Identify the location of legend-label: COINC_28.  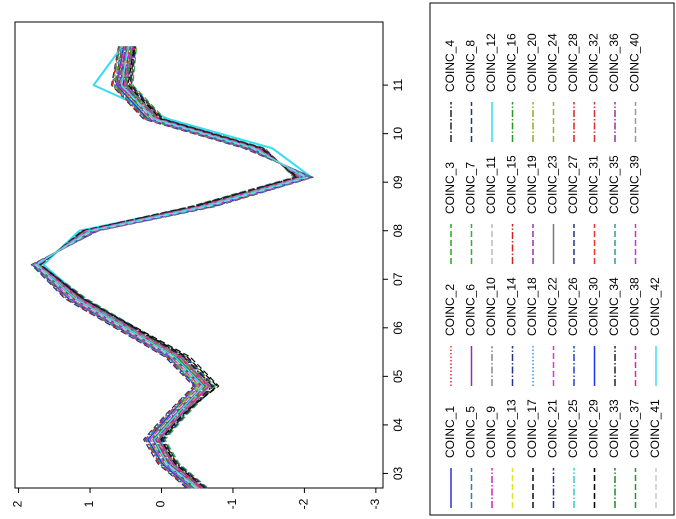
(573, 62).